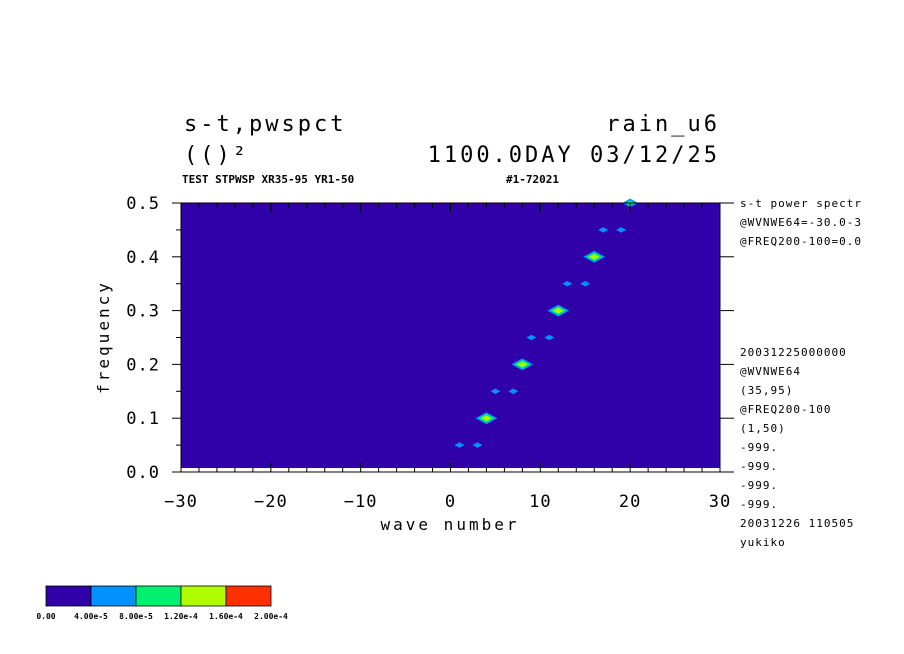 Image resolution: width=904 pixels, height=654 pixels. What do you see at coordinates (268, 179) in the screenshot?
I see `subtitle-left: TEST STPWSP XR35-95 YR1-50` at bounding box center [268, 179].